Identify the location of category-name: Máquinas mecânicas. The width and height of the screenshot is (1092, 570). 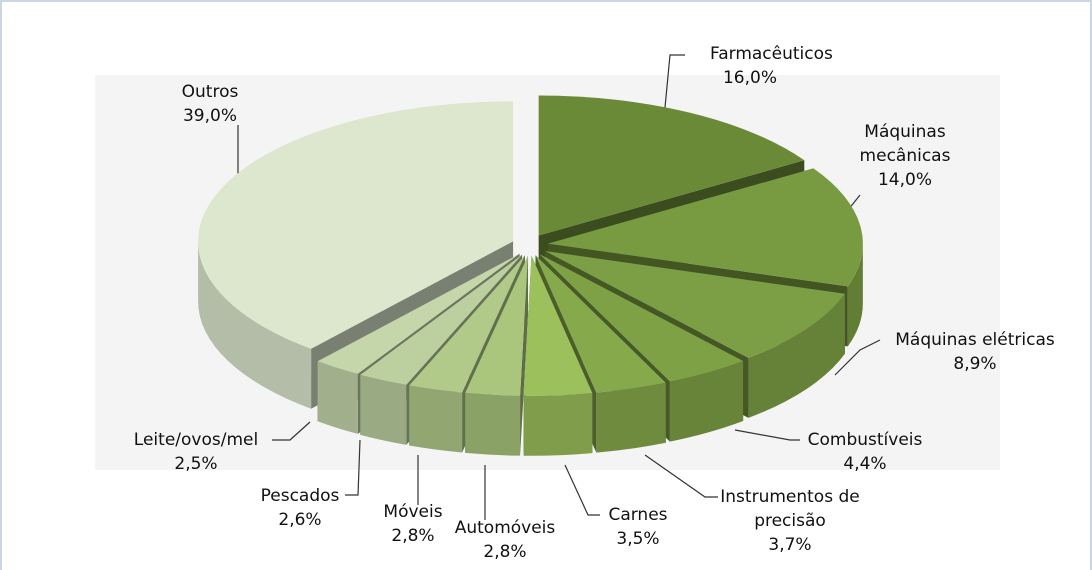
(905, 144).